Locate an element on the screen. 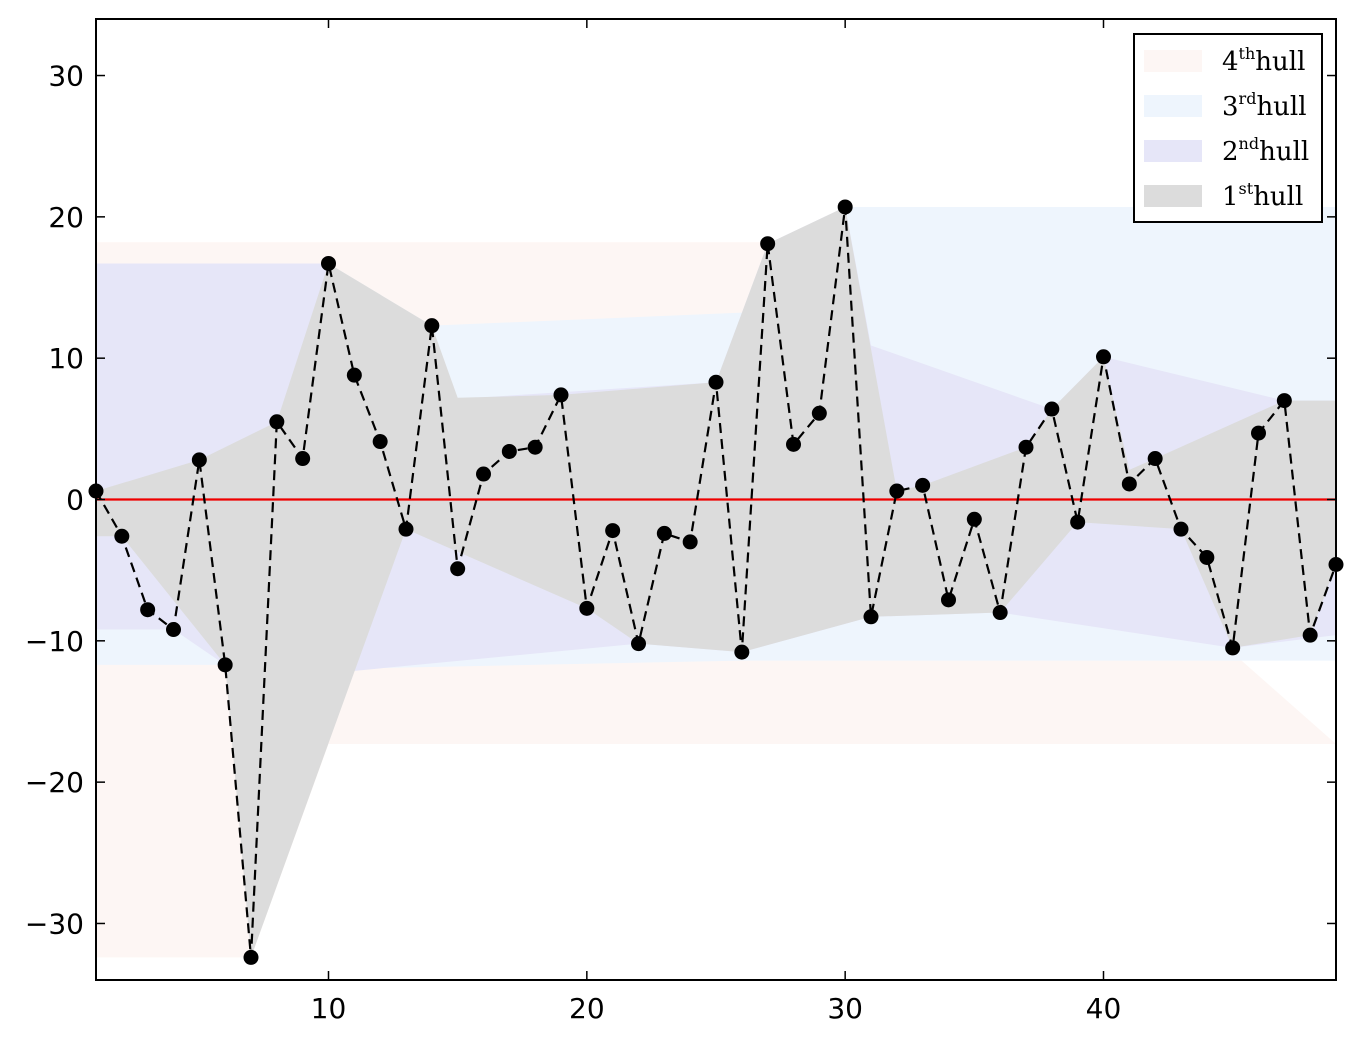 The image size is (1355, 1044). y-tick-label: 30 is located at coordinates (66, 76).